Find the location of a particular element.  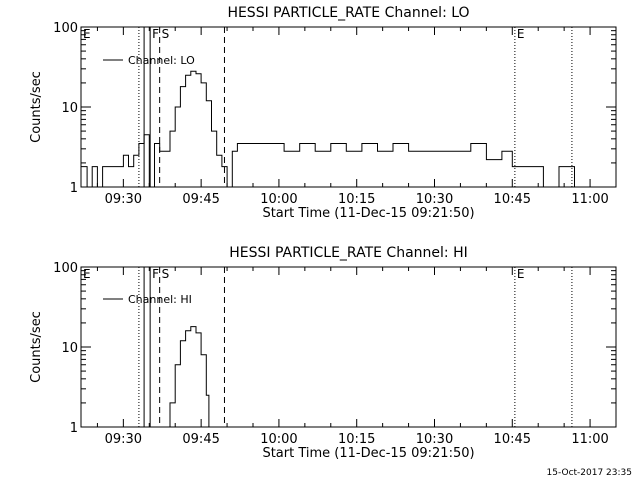

chart-title: HESSI PARTICLE_RATE Channel: LO is located at coordinates (348, 13).